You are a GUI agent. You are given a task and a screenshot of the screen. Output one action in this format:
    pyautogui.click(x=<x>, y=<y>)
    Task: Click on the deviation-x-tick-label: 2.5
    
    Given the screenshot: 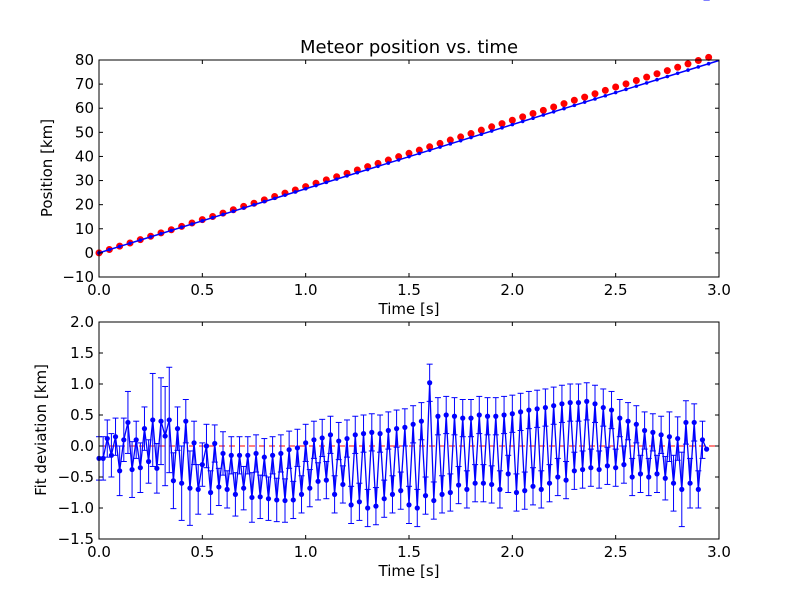 What is the action you would take?
    pyautogui.click(x=616, y=552)
    